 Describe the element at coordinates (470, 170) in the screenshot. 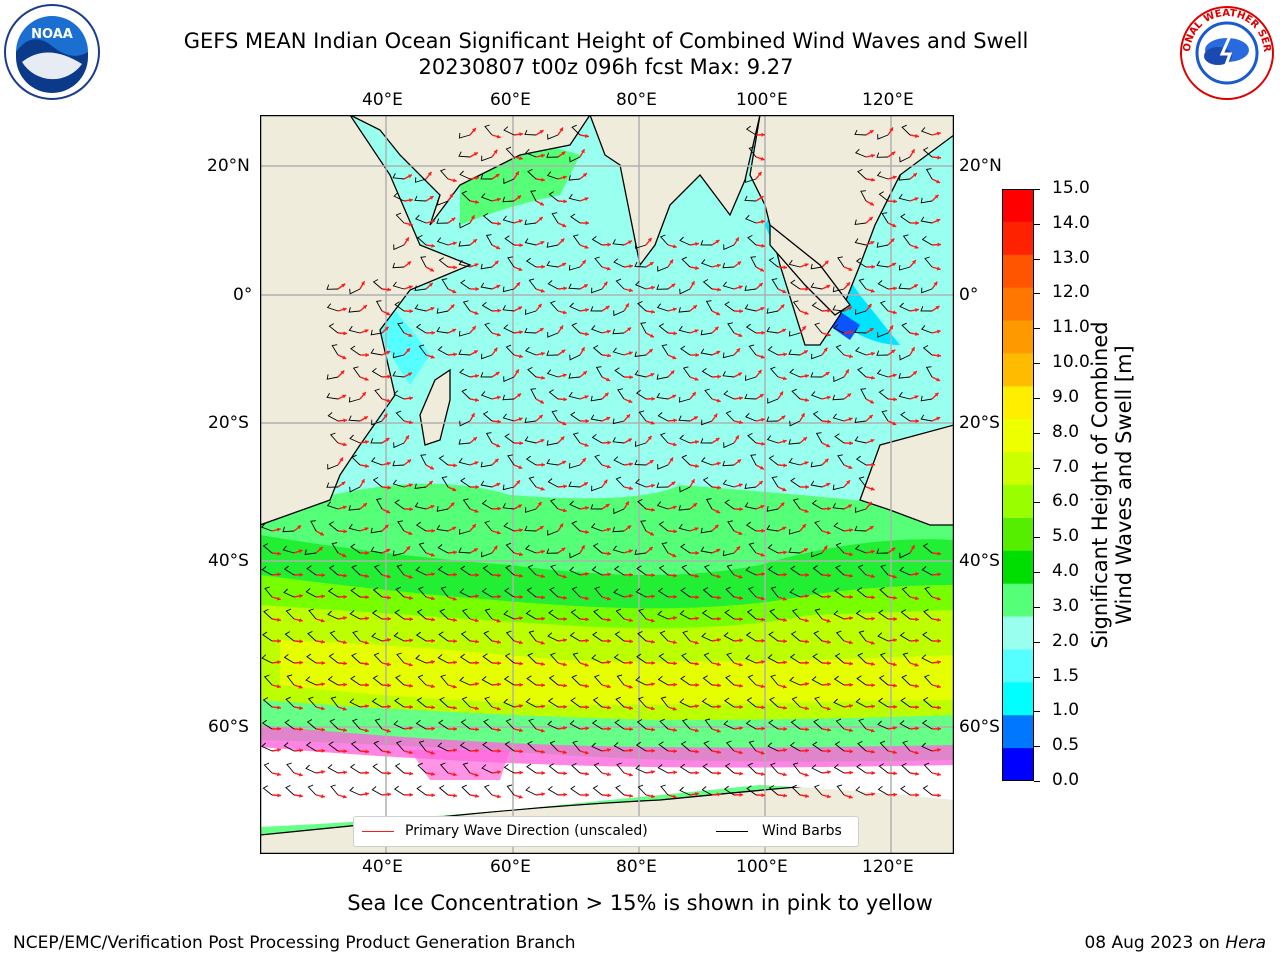

I see `land-arabia` at that location.